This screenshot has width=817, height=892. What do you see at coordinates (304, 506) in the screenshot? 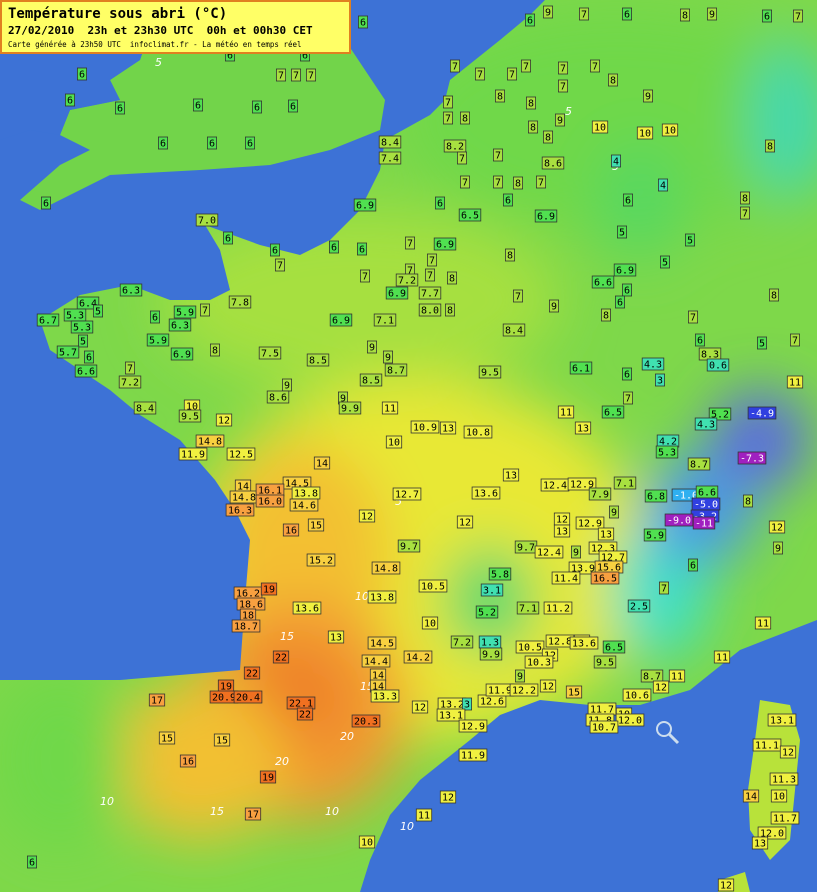
I see `station-value: 14.6` at bounding box center [304, 506].